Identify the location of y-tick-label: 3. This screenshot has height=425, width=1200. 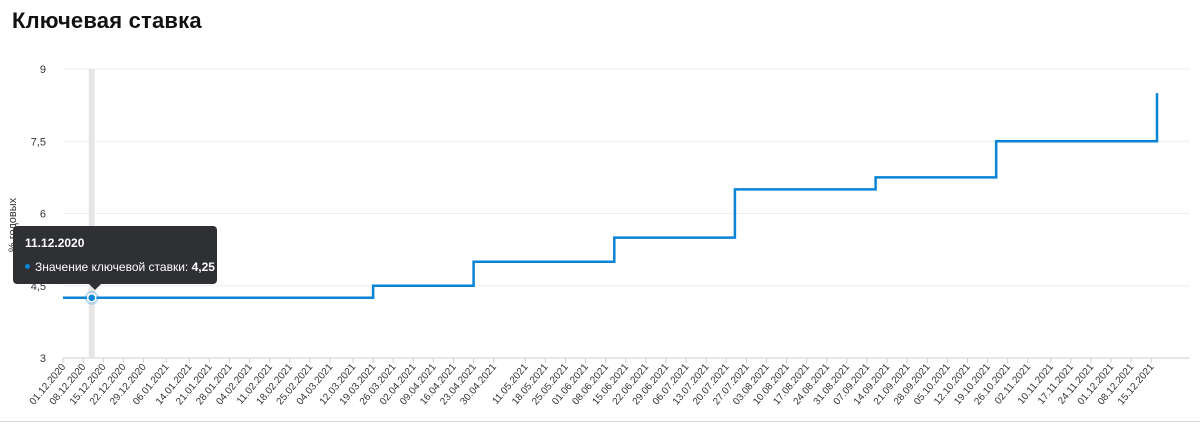
(43, 359).